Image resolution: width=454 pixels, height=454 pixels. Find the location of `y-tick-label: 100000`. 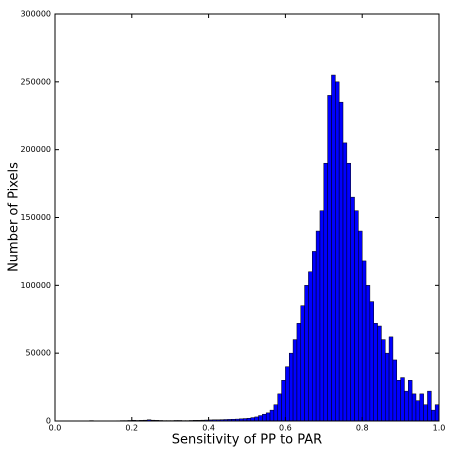

y-tick-label: 100000 is located at coordinates (35, 285).